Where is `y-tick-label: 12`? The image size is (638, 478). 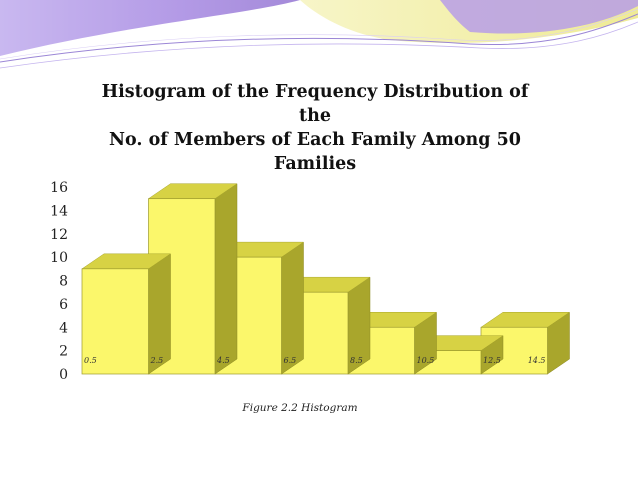 y-tick-label: 12 is located at coordinates (59, 235).